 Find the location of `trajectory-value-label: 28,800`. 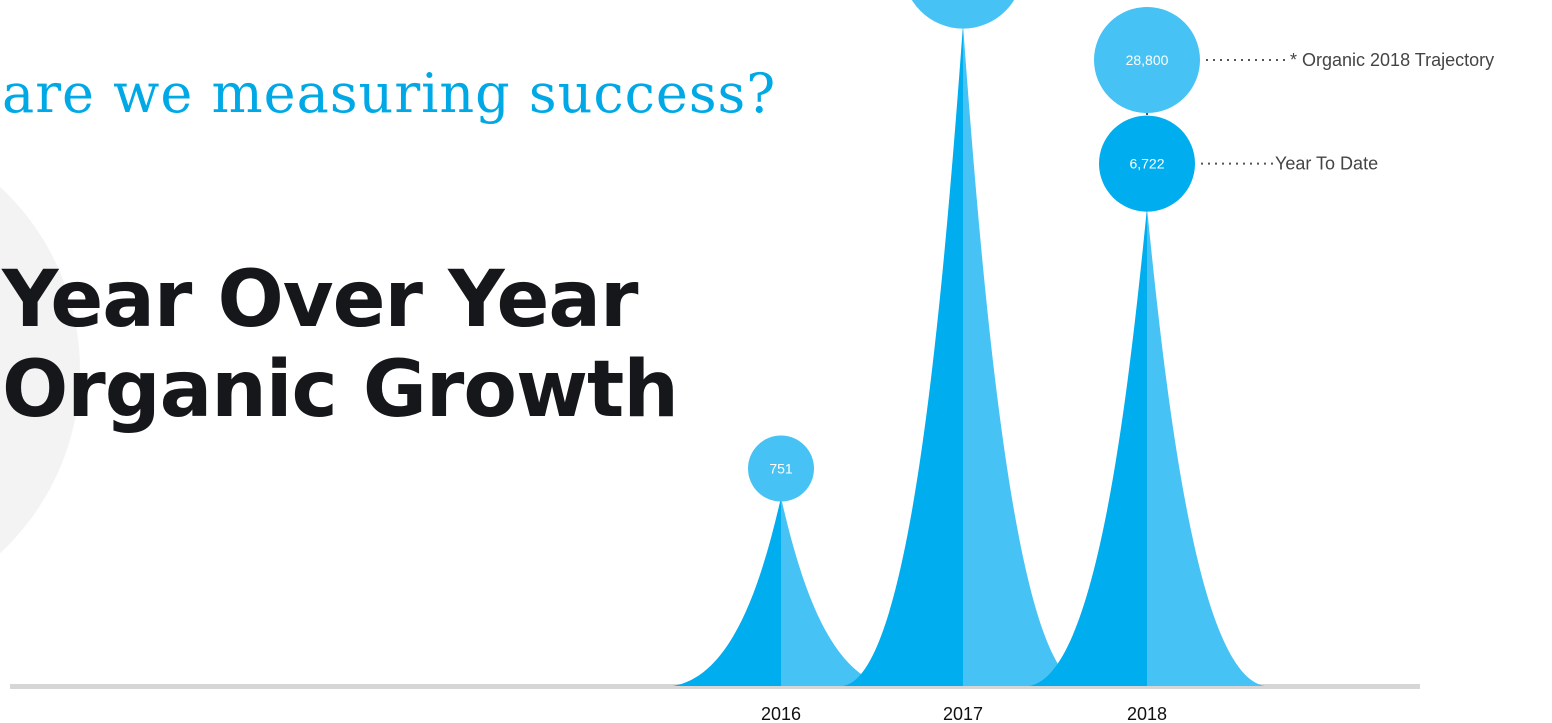

trajectory-value-label: 28,800 is located at coordinates (1147, 60).